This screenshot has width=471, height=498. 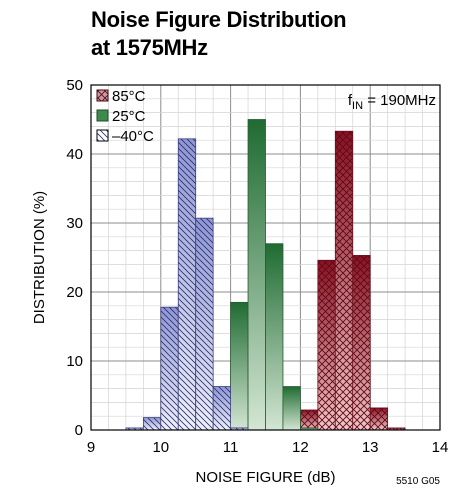 What do you see at coordinates (231, 447) in the screenshot?
I see `x-tick-label: 11` at bounding box center [231, 447].